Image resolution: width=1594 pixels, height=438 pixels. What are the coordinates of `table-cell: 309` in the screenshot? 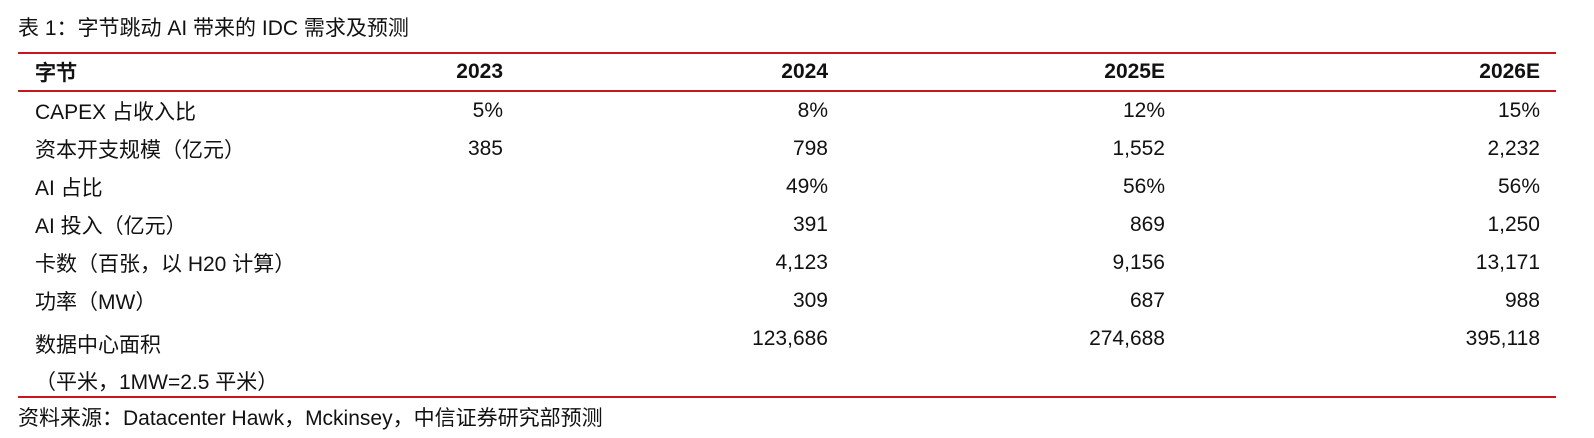 It's located at (810, 300).